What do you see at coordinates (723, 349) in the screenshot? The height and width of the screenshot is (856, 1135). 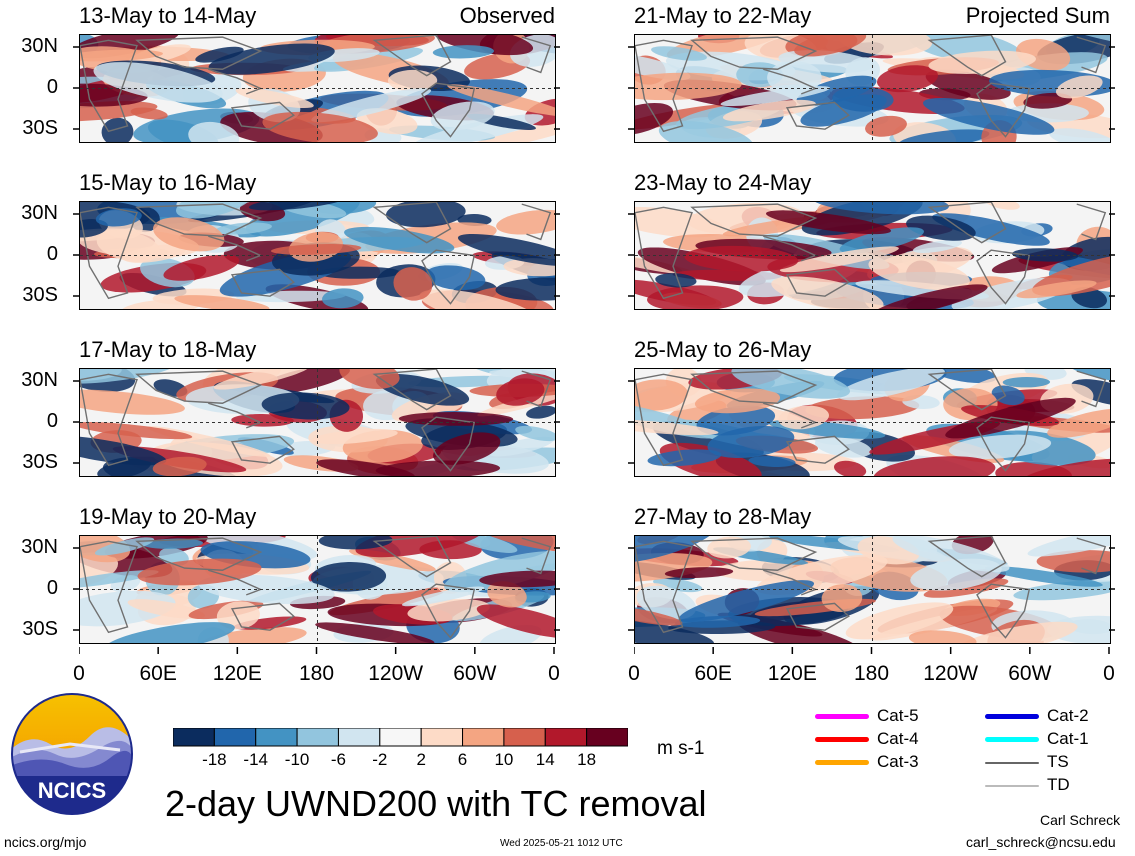 I see `panel-title: 25-May to 26-May` at bounding box center [723, 349].